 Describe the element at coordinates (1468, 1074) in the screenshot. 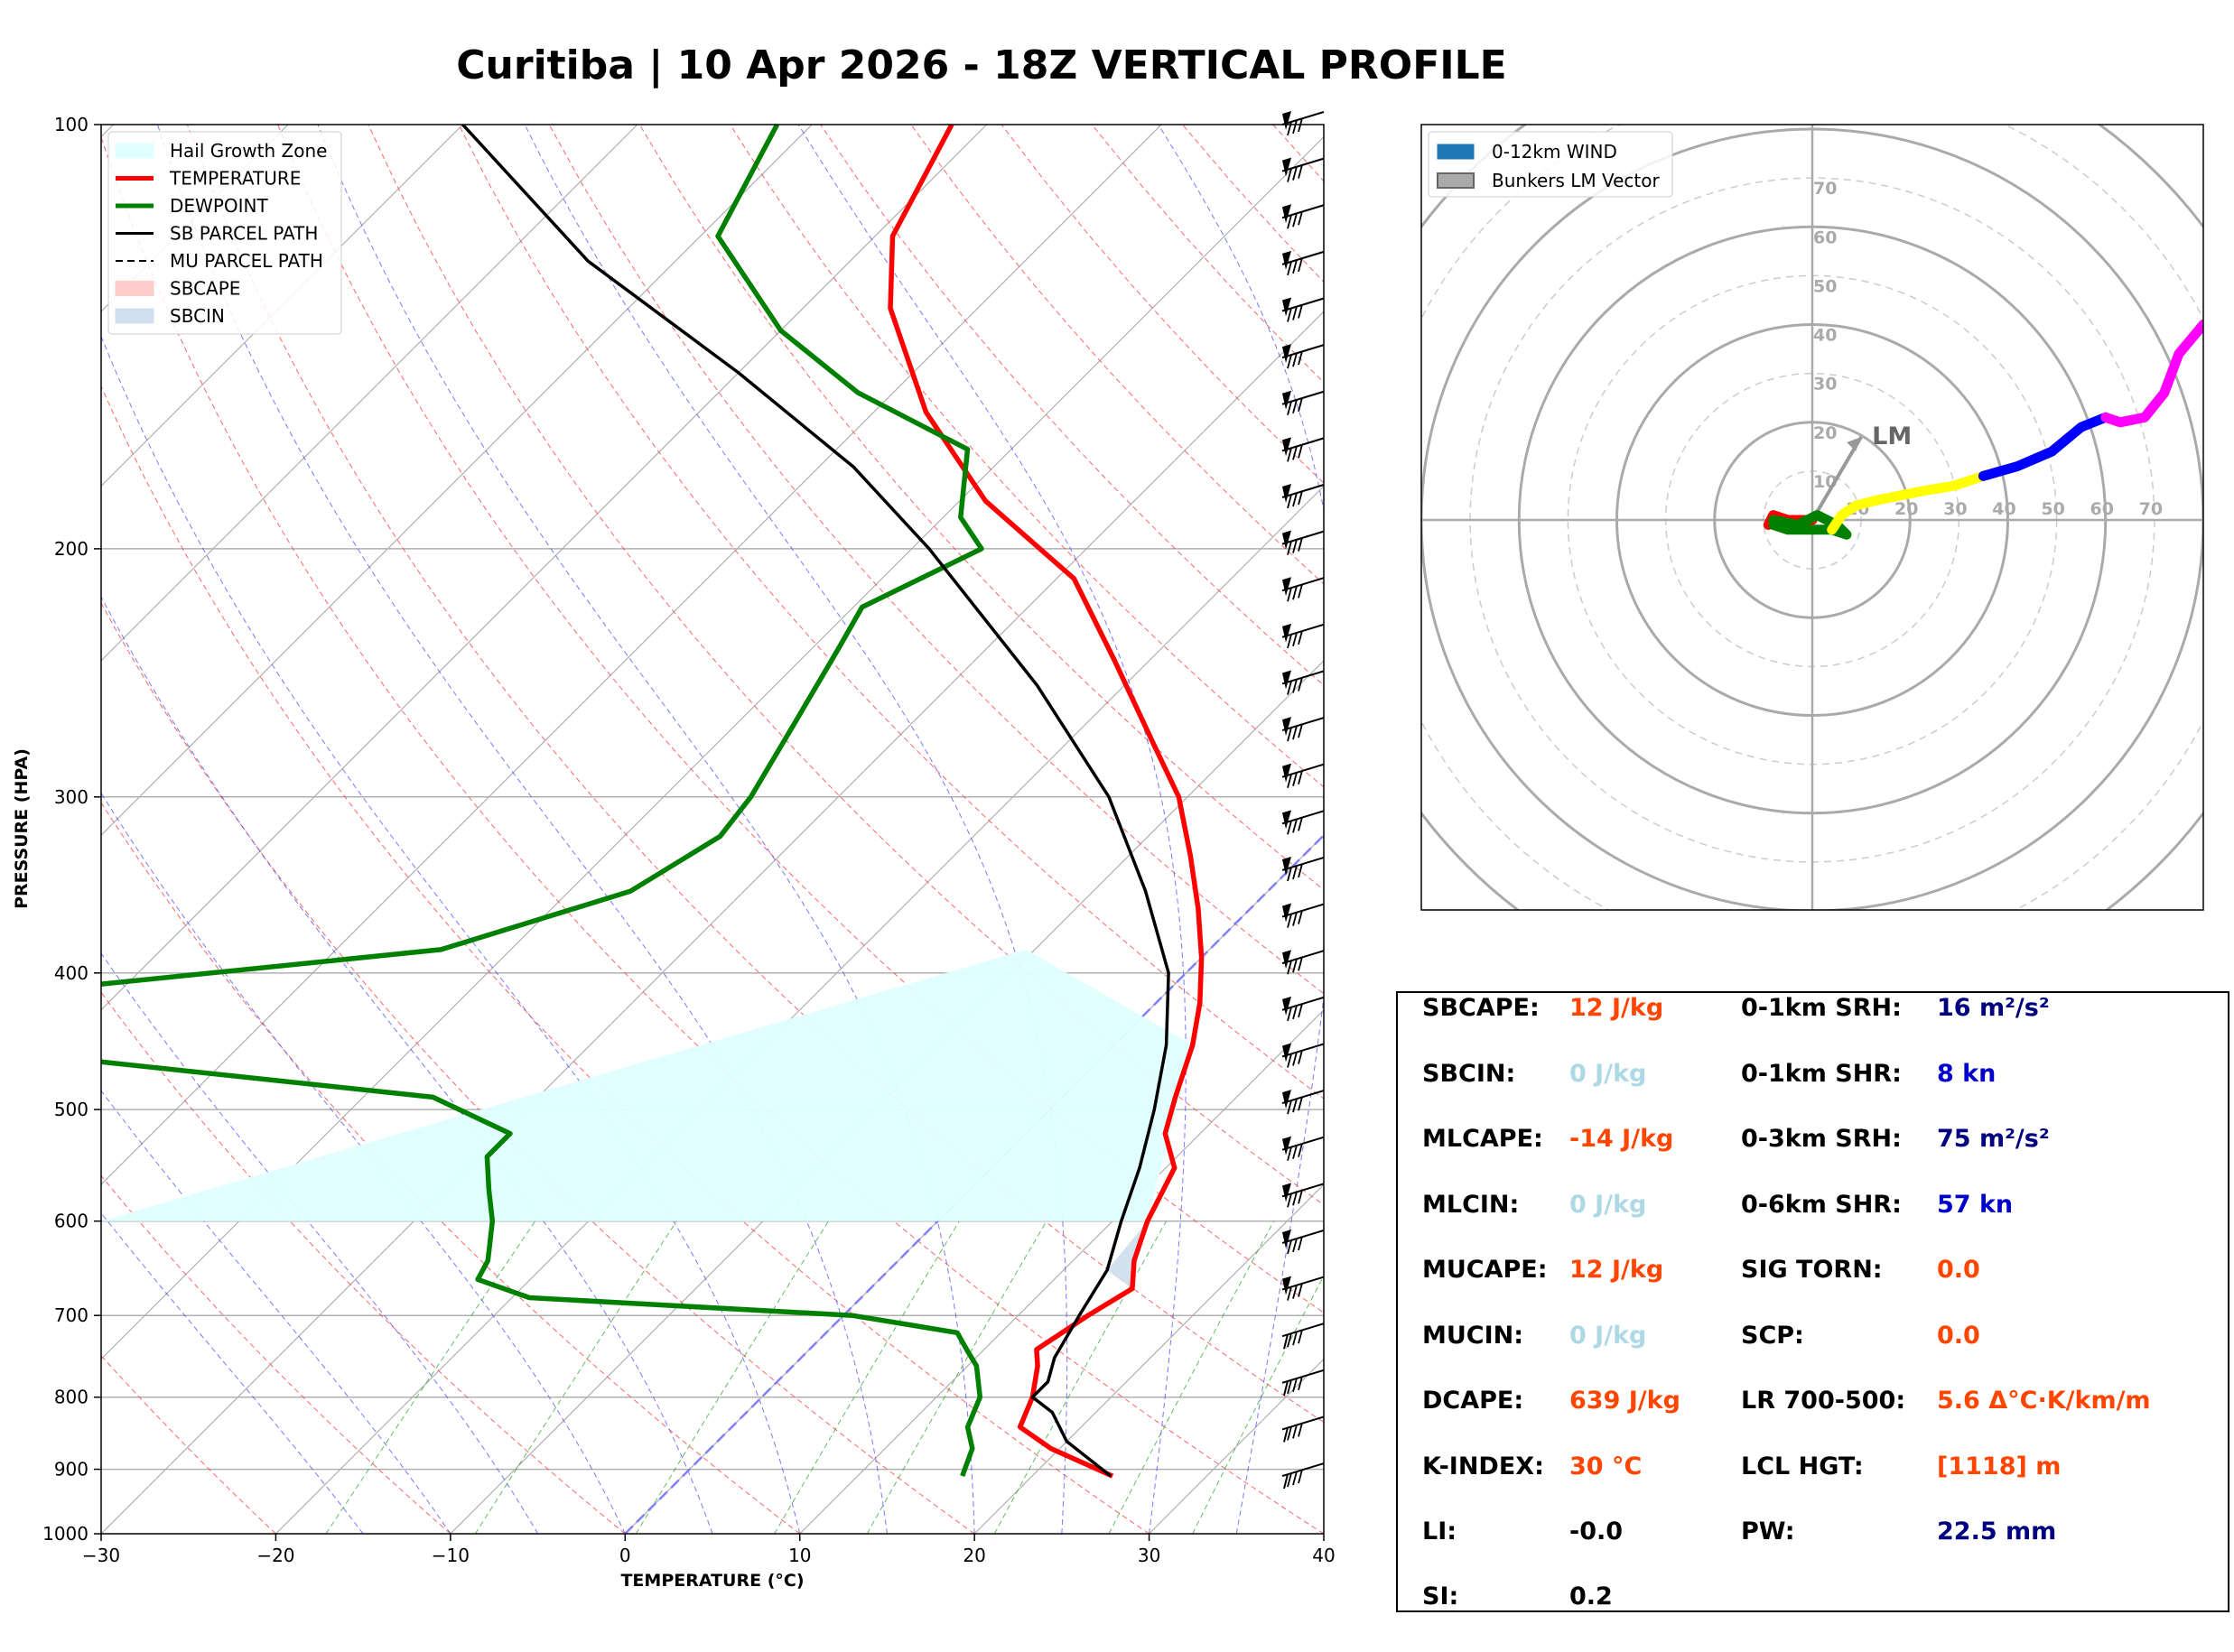

I see `index-label: SBCIN:` at that location.